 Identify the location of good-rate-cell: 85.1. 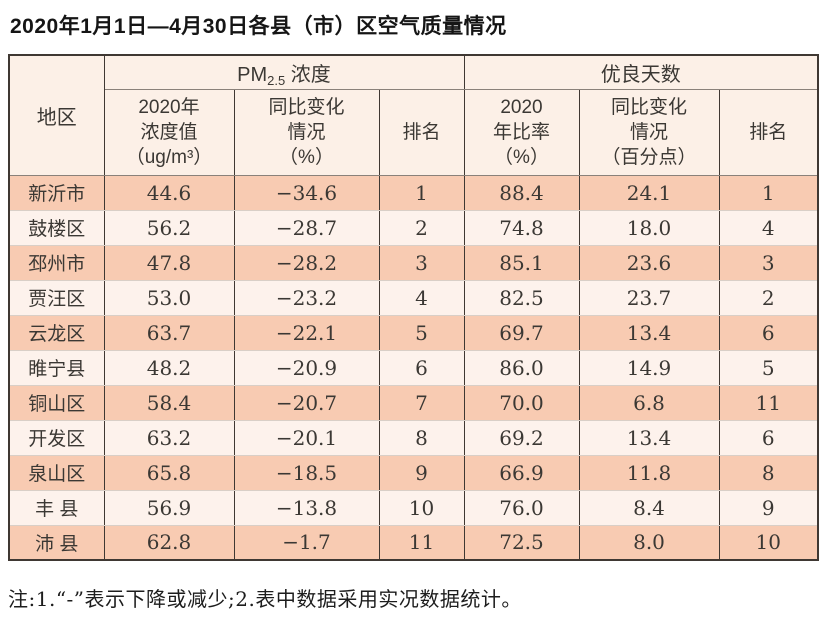
(521, 262).